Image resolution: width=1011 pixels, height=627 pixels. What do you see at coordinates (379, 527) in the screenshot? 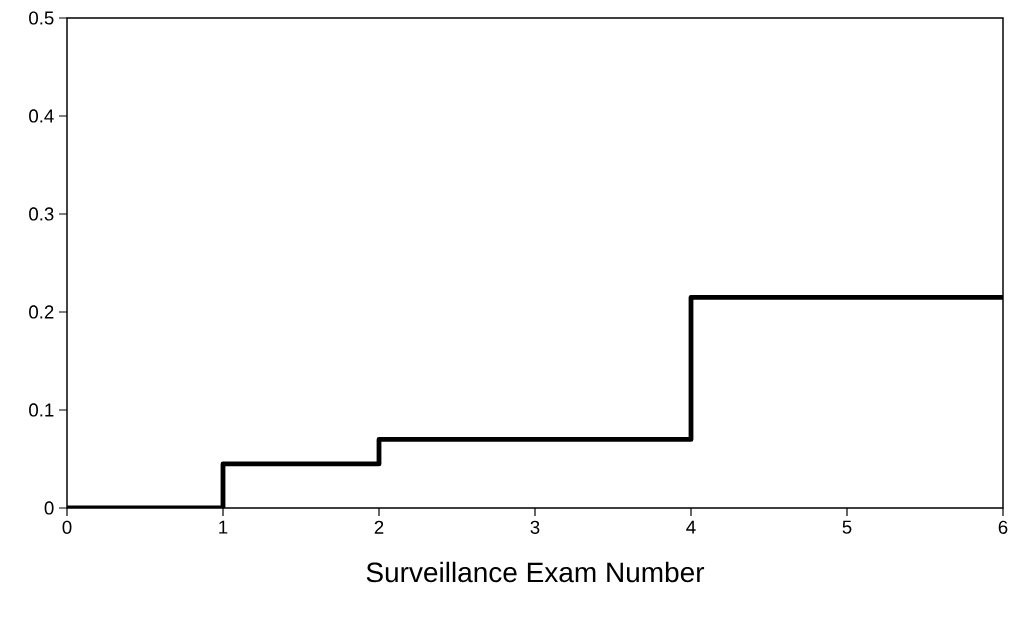
I see `x-tick-label: 2` at bounding box center [379, 527].